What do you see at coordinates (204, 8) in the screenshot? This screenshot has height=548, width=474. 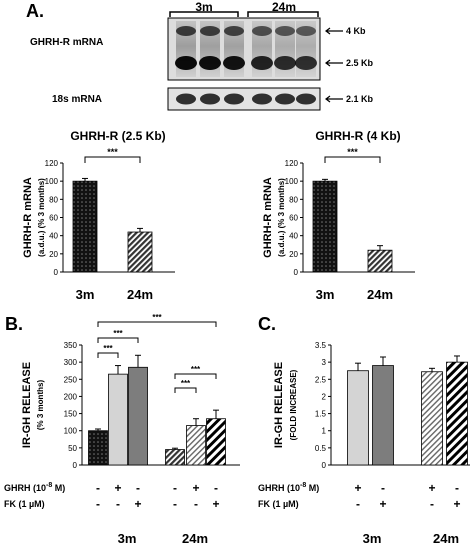 I see `blot-group-3m: 3m` at bounding box center [204, 8].